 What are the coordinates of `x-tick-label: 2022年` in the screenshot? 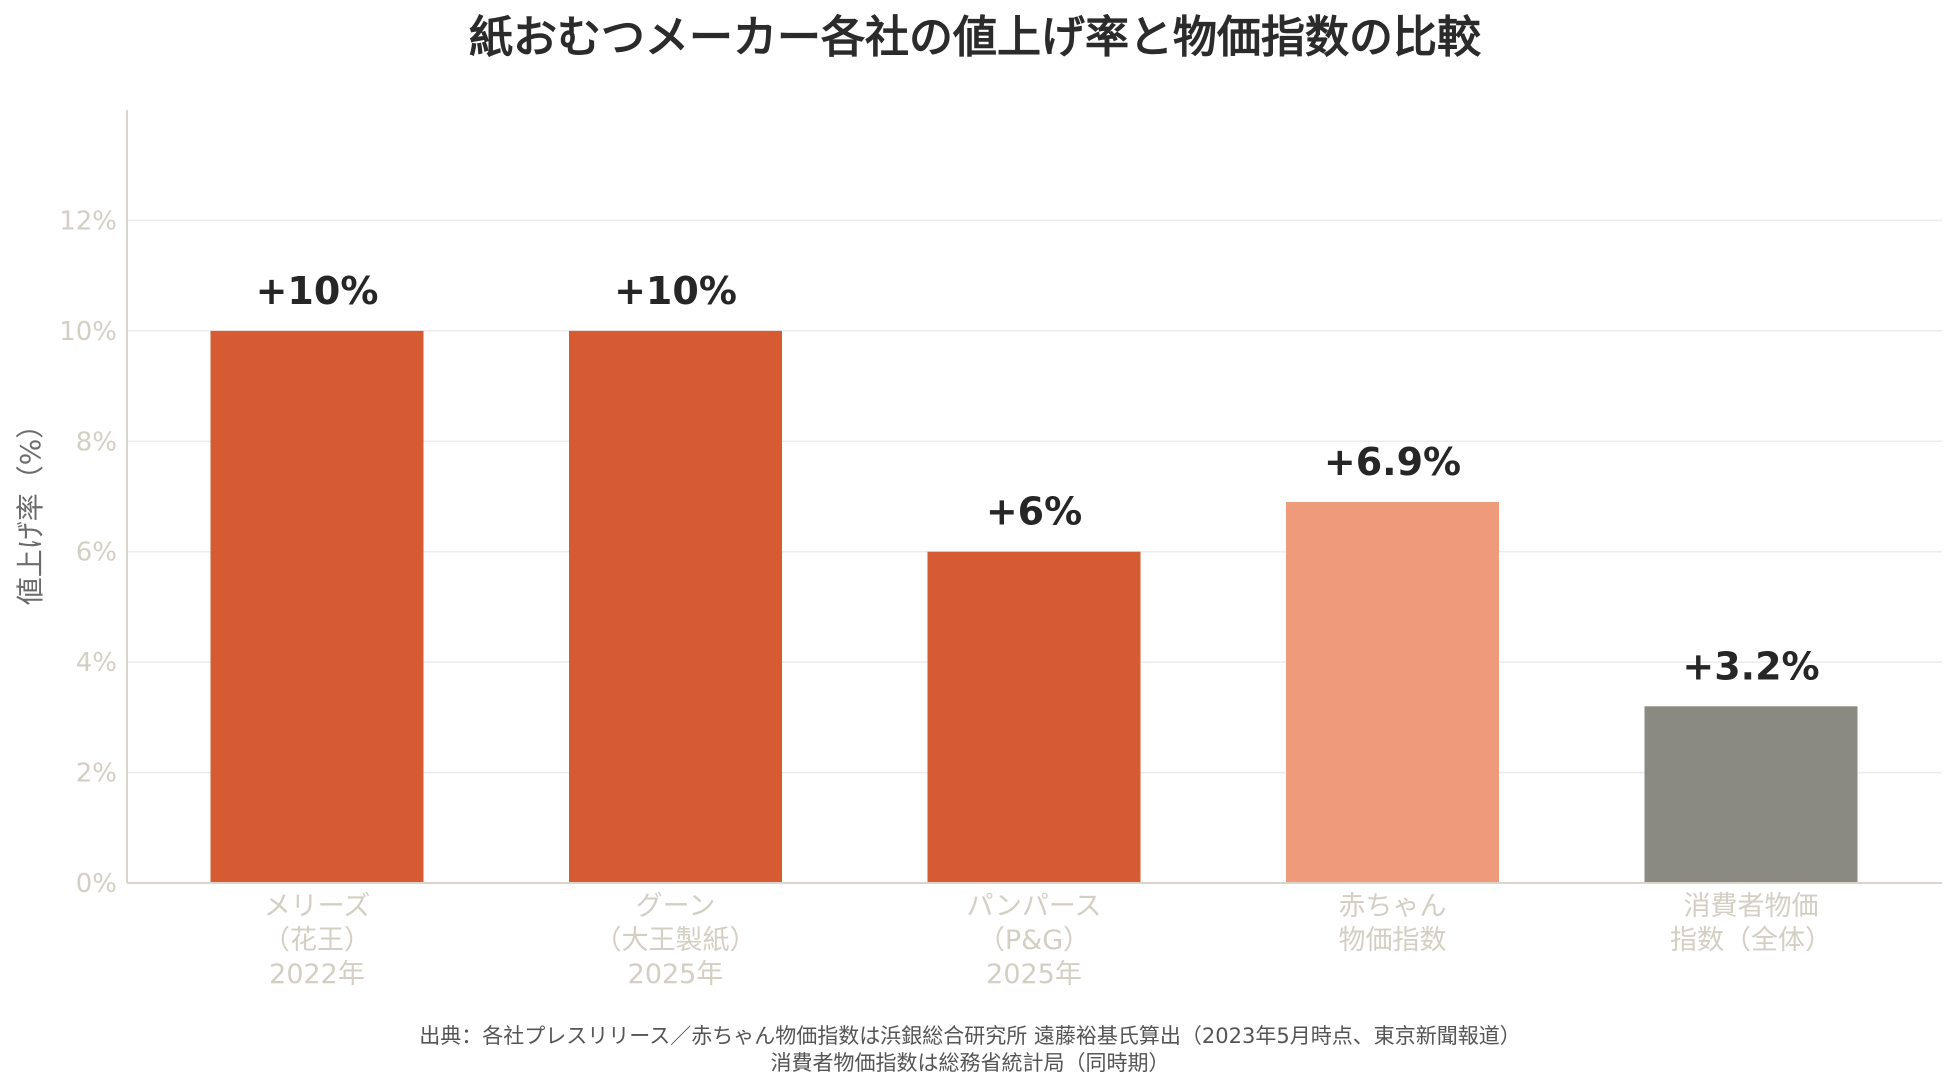 It's located at (317, 974).